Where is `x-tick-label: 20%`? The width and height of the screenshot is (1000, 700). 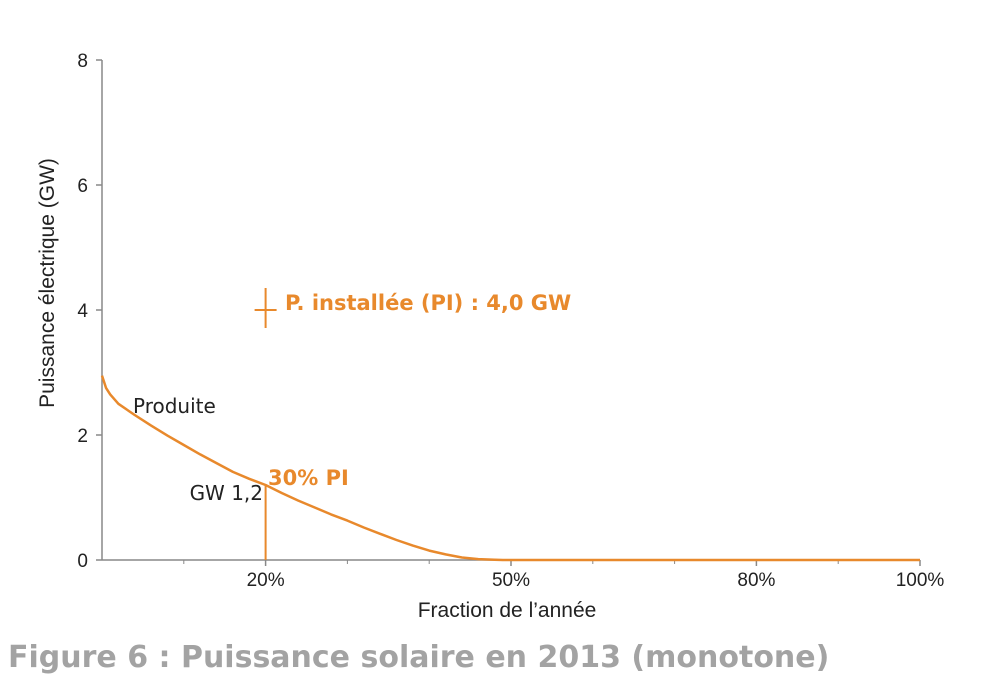
x-tick-label: 20% is located at coordinates (266, 580).